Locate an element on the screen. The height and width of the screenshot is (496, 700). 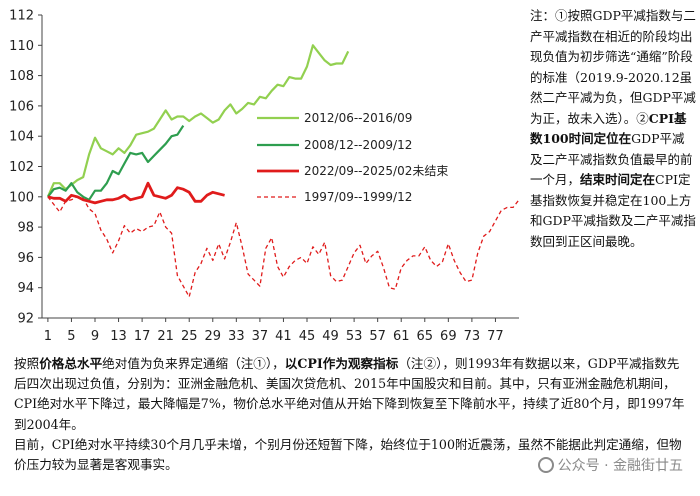
x-tick-label: 25 is located at coordinates (189, 336).